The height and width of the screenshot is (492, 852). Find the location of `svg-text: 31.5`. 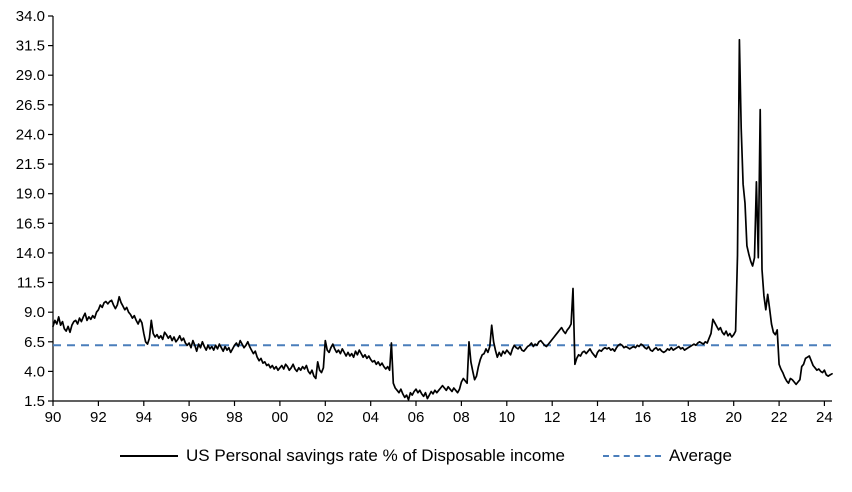

svg-text: 31.5 is located at coordinates (30, 46).